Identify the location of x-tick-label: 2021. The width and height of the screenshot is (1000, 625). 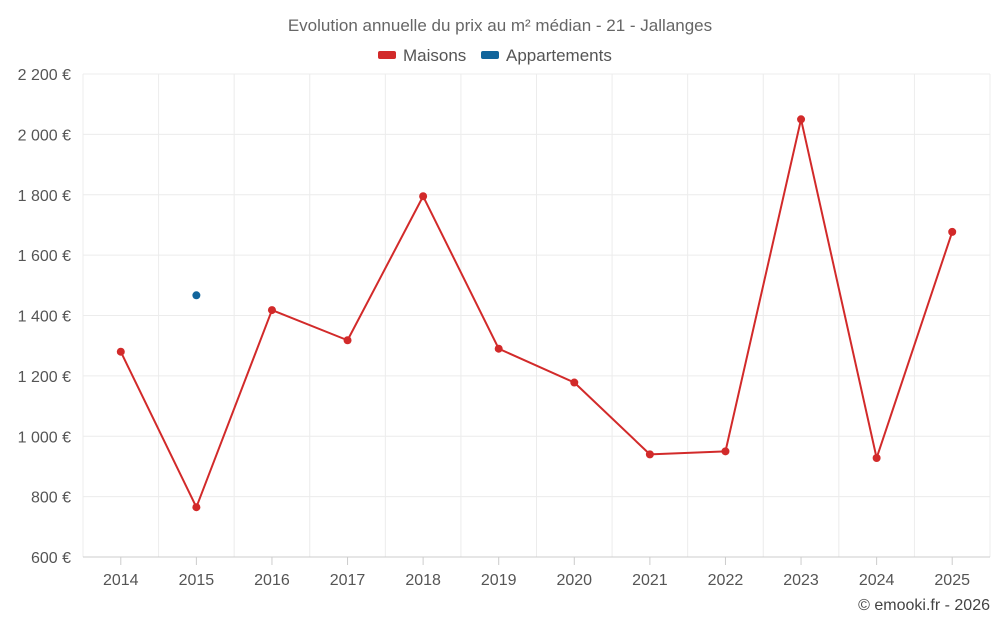
(650, 580).